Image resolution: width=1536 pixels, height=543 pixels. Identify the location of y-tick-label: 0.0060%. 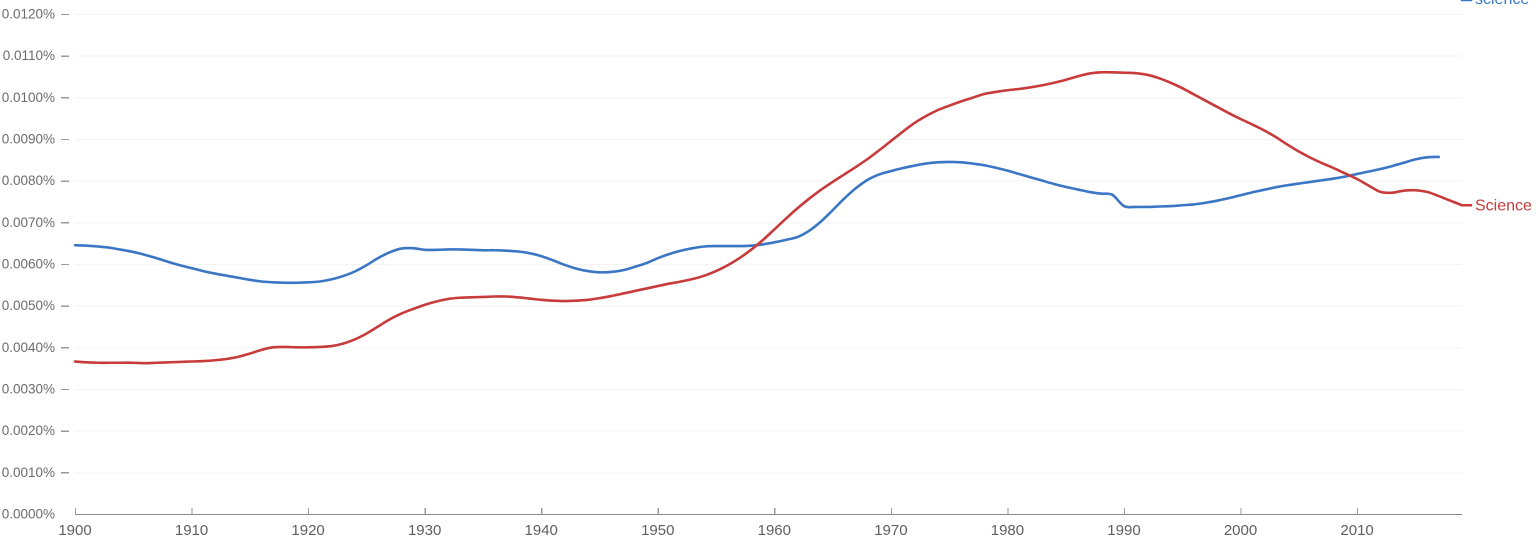
(28, 264).